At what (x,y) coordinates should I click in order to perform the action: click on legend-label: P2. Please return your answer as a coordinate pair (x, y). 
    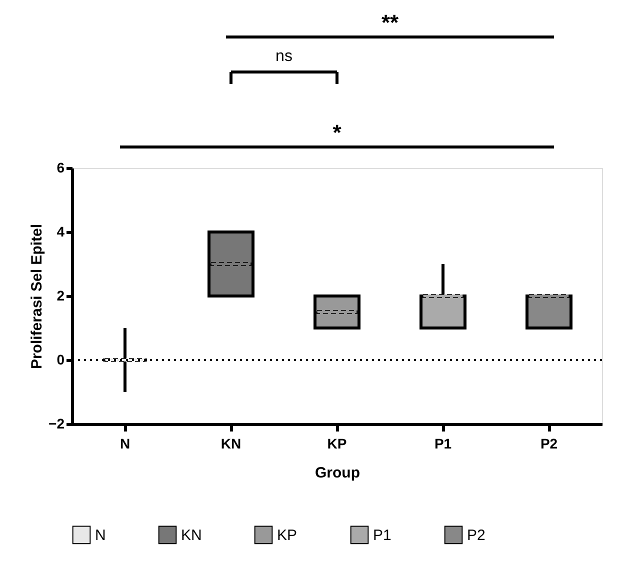
    Looking at the image, I should click on (476, 535).